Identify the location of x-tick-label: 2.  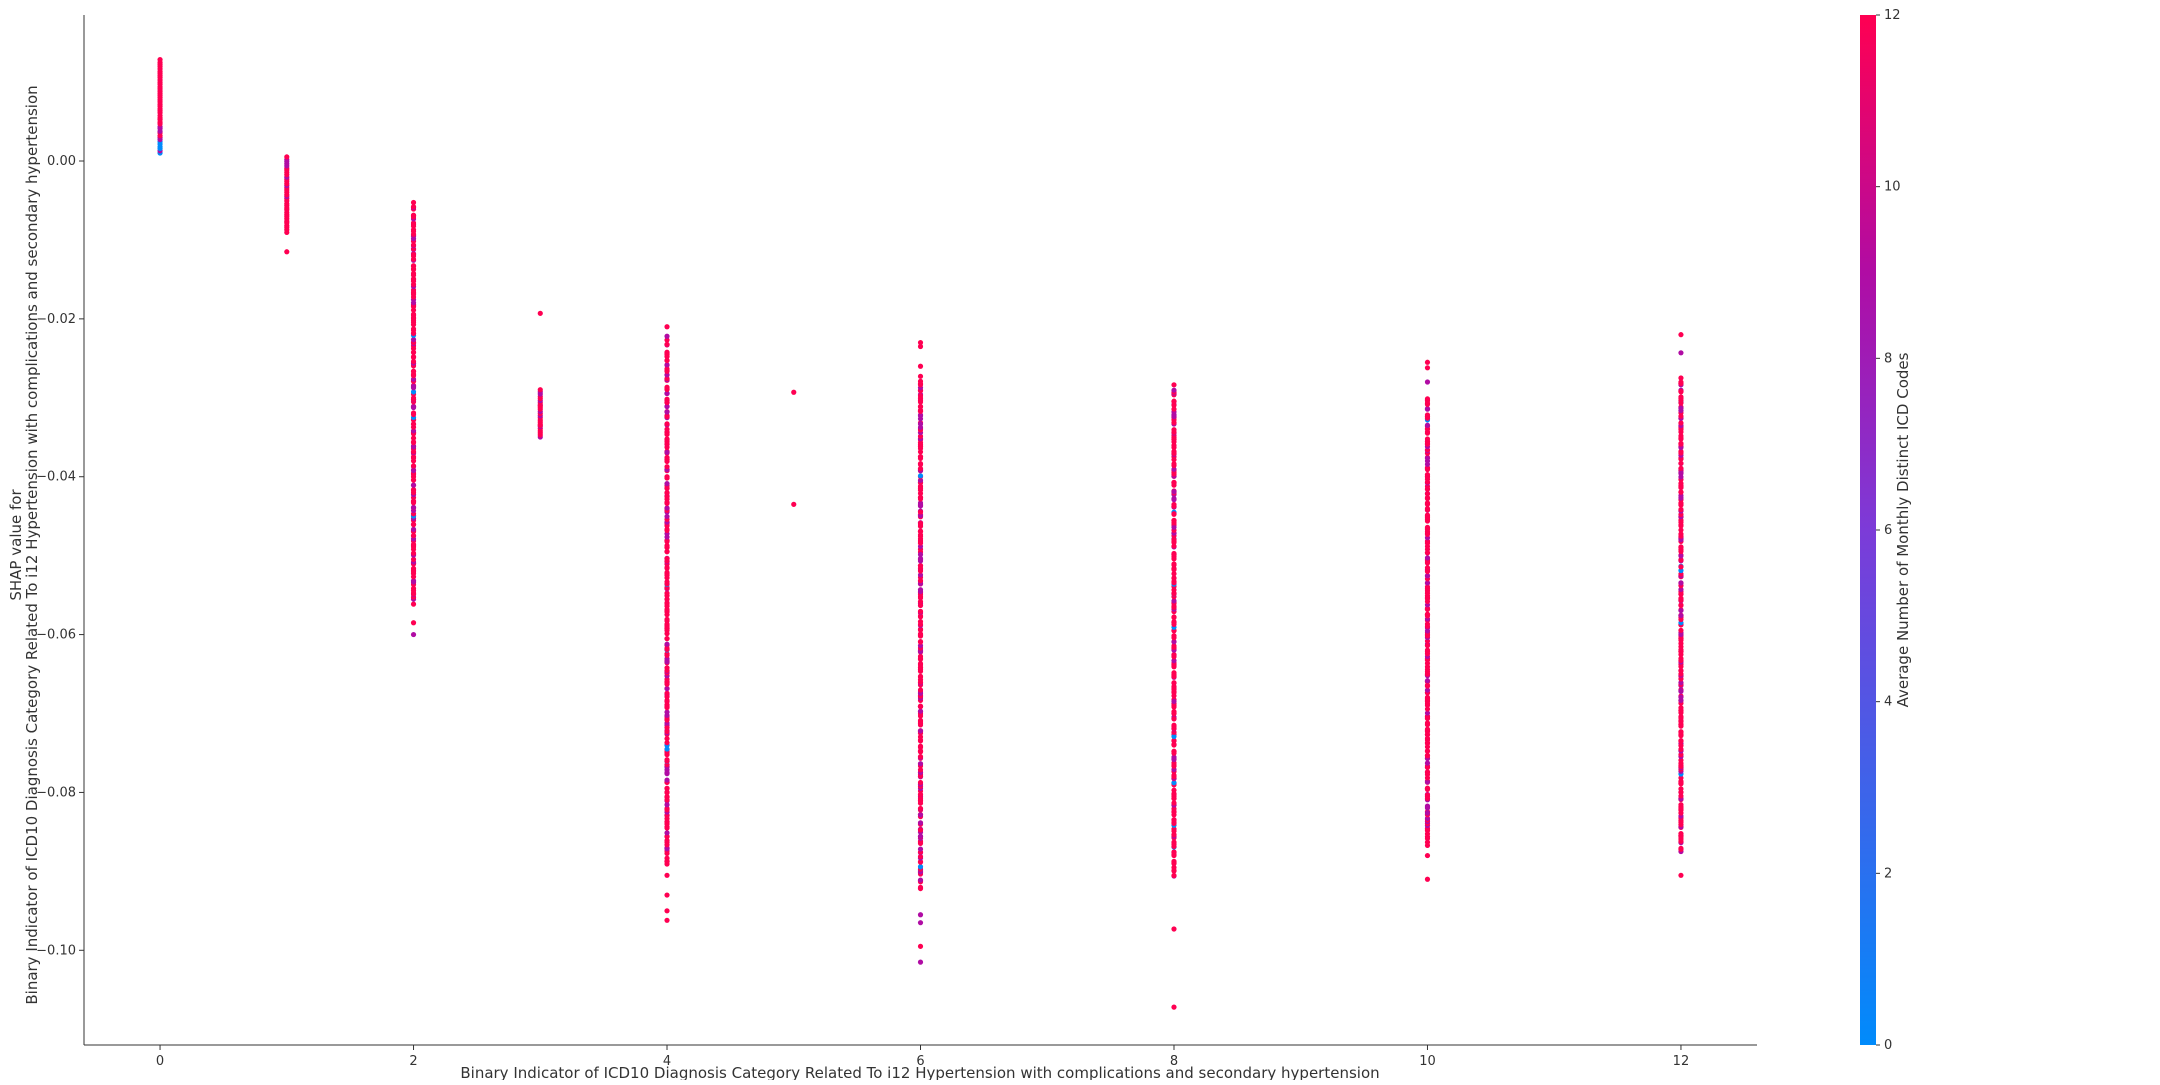
(413, 1061).